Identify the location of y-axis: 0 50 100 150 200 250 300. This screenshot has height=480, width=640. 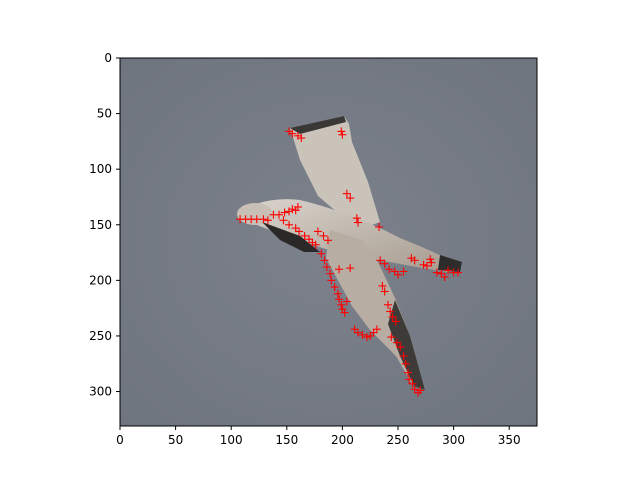
(104, 225).